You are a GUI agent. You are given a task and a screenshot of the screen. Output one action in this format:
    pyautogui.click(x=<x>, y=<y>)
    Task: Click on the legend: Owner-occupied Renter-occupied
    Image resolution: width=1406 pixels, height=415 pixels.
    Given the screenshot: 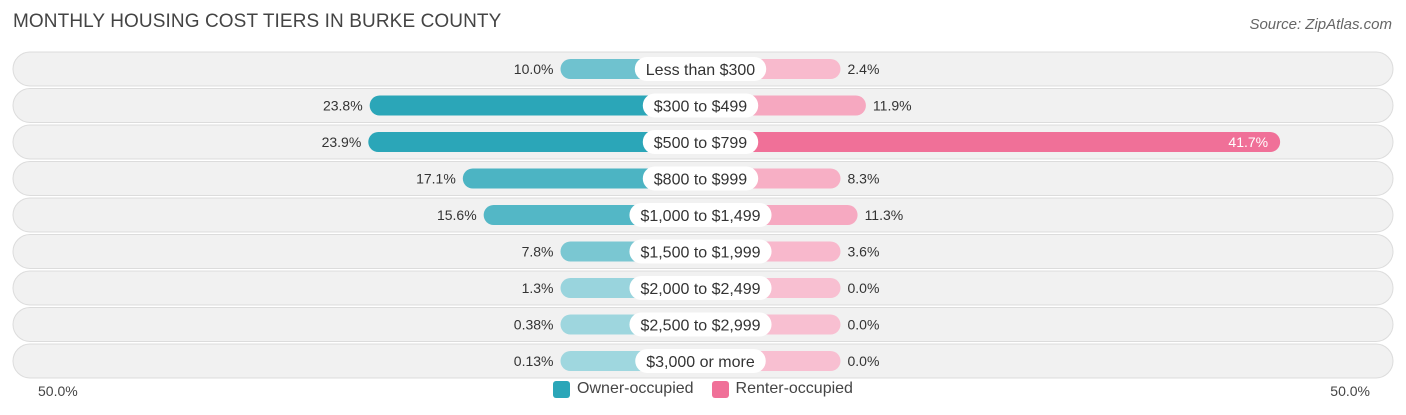 What is the action you would take?
    pyautogui.click(x=703, y=389)
    